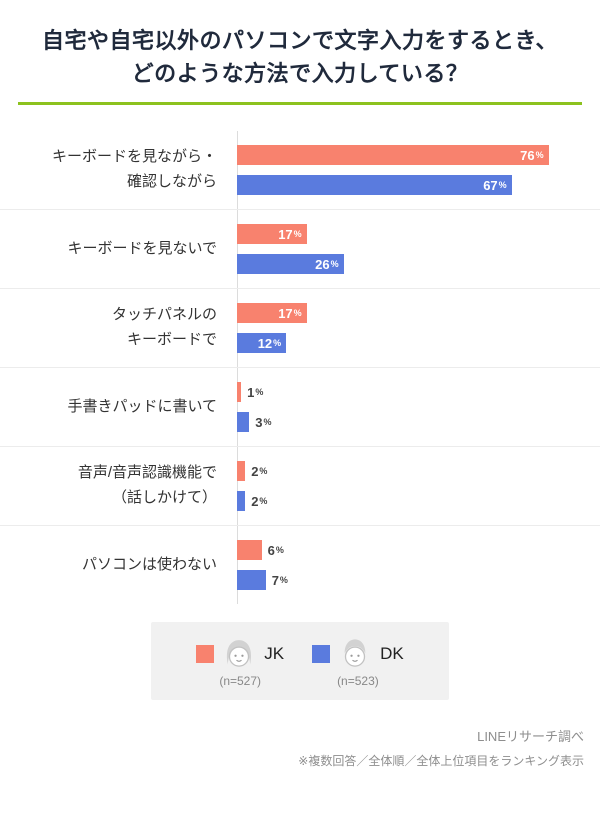 The image size is (600, 813). What do you see at coordinates (418, 407) in the screenshot?
I see `bar-group: 1% 3%` at bounding box center [418, 407].